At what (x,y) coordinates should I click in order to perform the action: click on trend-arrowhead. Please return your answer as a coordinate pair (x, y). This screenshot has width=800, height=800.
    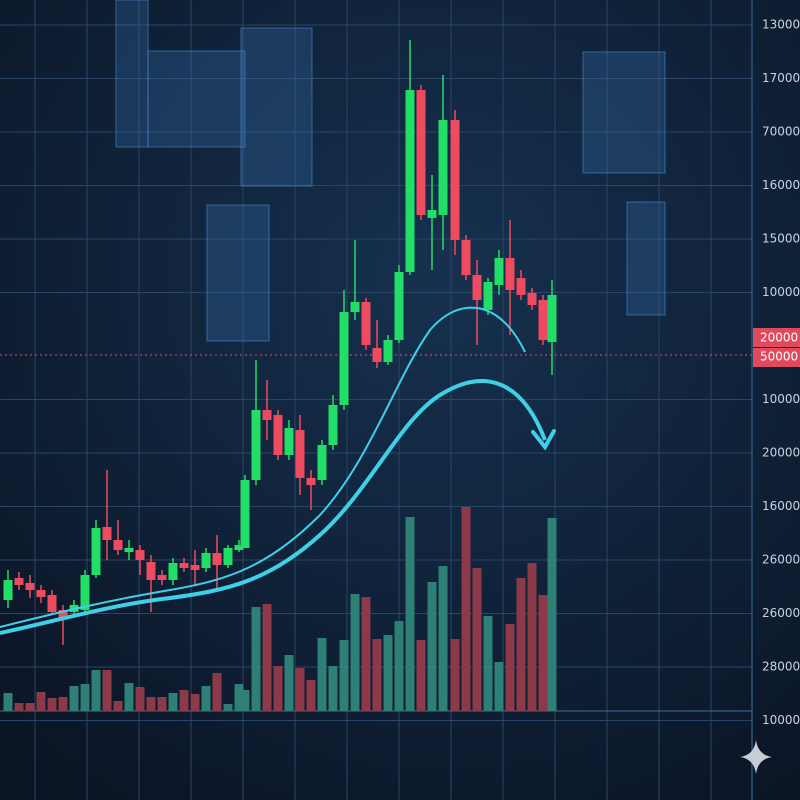
    Looking at the image, I should click on (543, 440).